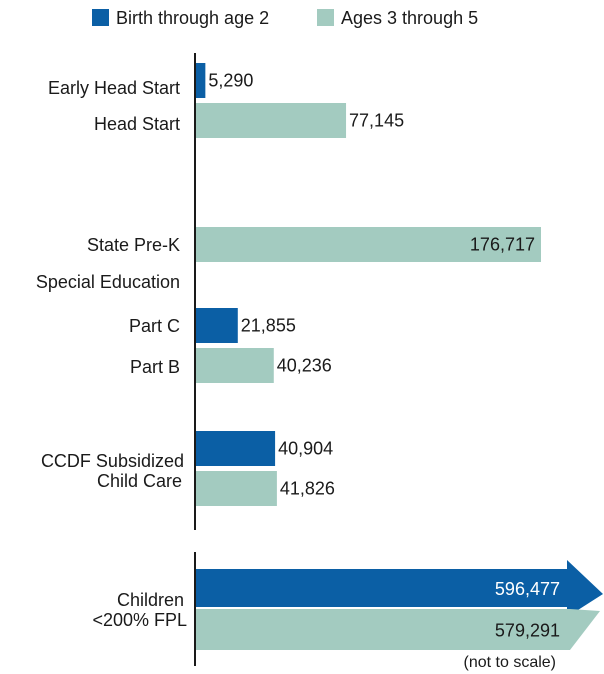 The width and height of the screenshot is (604, 674). Describe the element at coordinates (155, 367) in the screenshot. I see `category-label-part-b: Part B` at that location.